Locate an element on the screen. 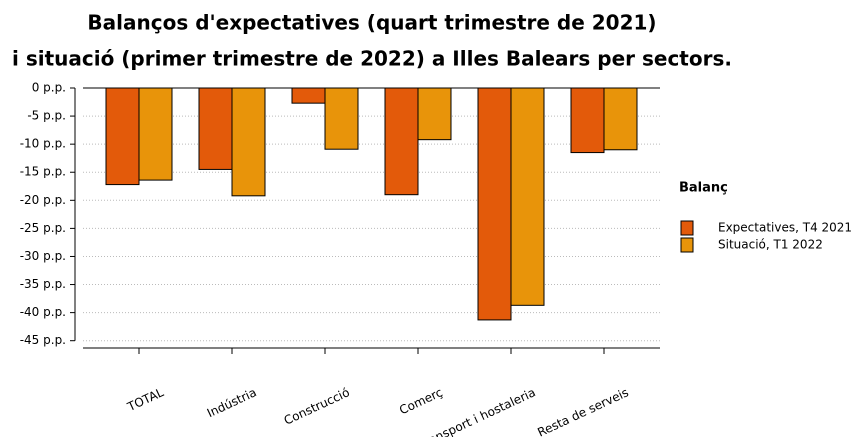 Image resolution: width=851 pixels, height=437 pixels. x-tick-label: Indústria is located at coordinates (232, 402).